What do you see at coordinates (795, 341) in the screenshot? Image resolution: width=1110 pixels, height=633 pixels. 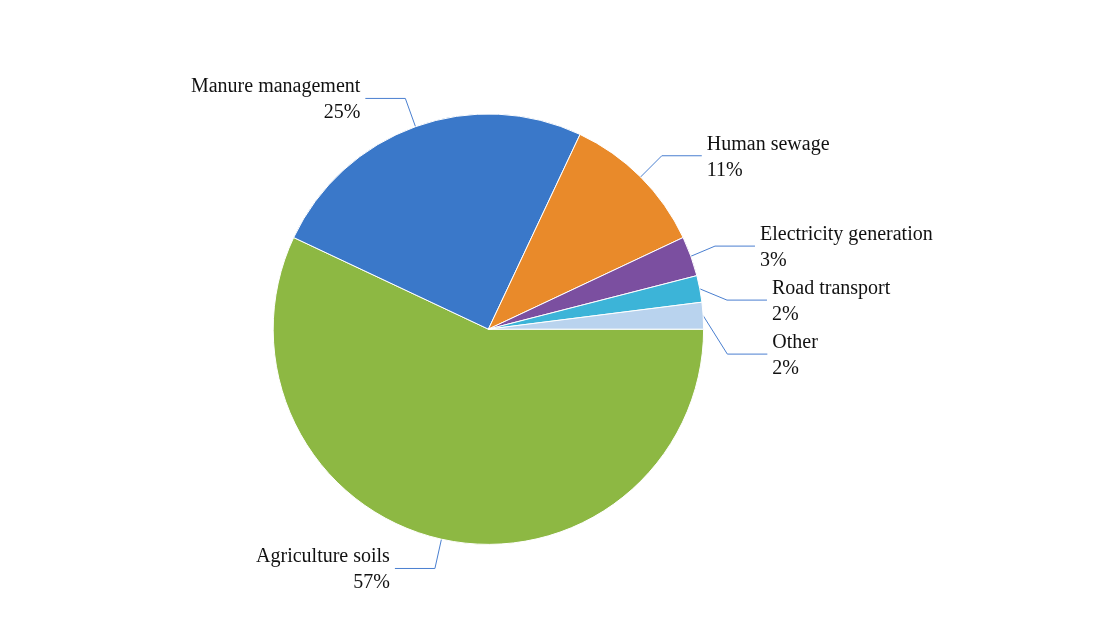 I see `slice-label: Other` at bounding box center [795, 341].